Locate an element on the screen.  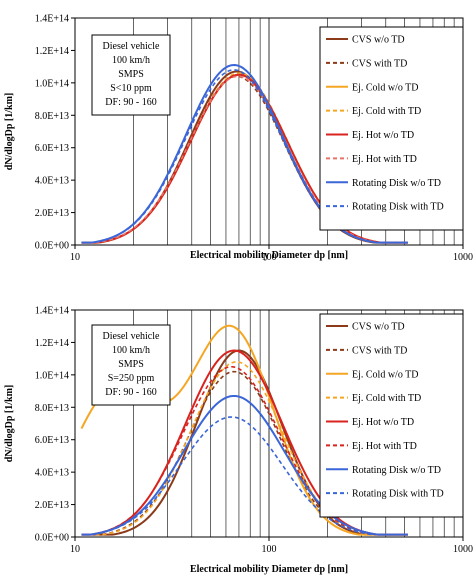
chart-bottom-x-ticks: 10 100 1000 is located at coordinates (271, 546).